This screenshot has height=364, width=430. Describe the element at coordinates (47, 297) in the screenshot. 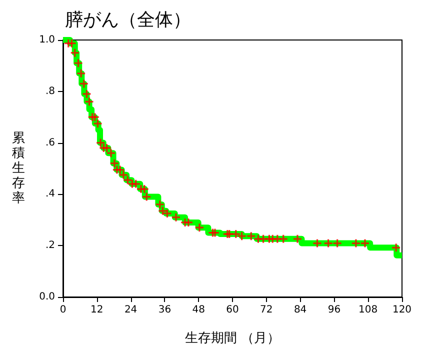

I see `y-tick-label: 0.0` at that location.